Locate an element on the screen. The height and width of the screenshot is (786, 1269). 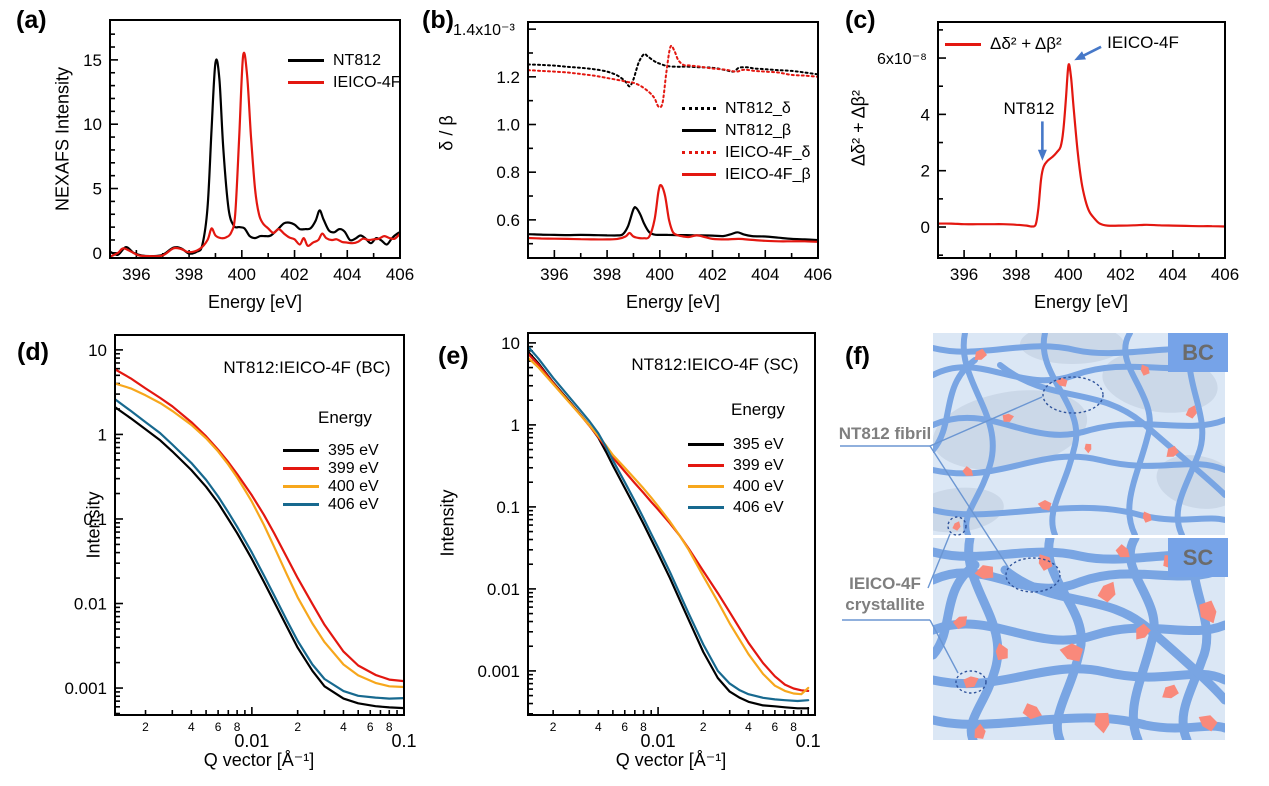
x-axis-title-d: Q vector [Å⁻¹] is located at coordinates (259, 760).